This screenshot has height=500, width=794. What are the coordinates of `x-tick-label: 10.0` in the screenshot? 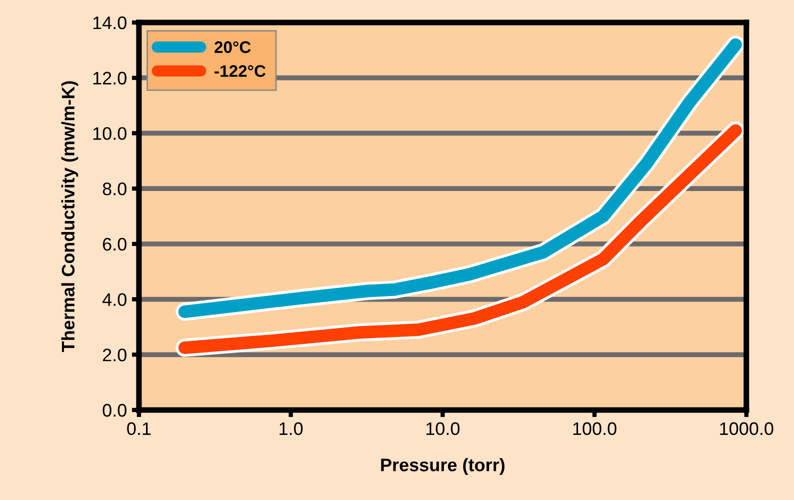 It's located at (443, 429).